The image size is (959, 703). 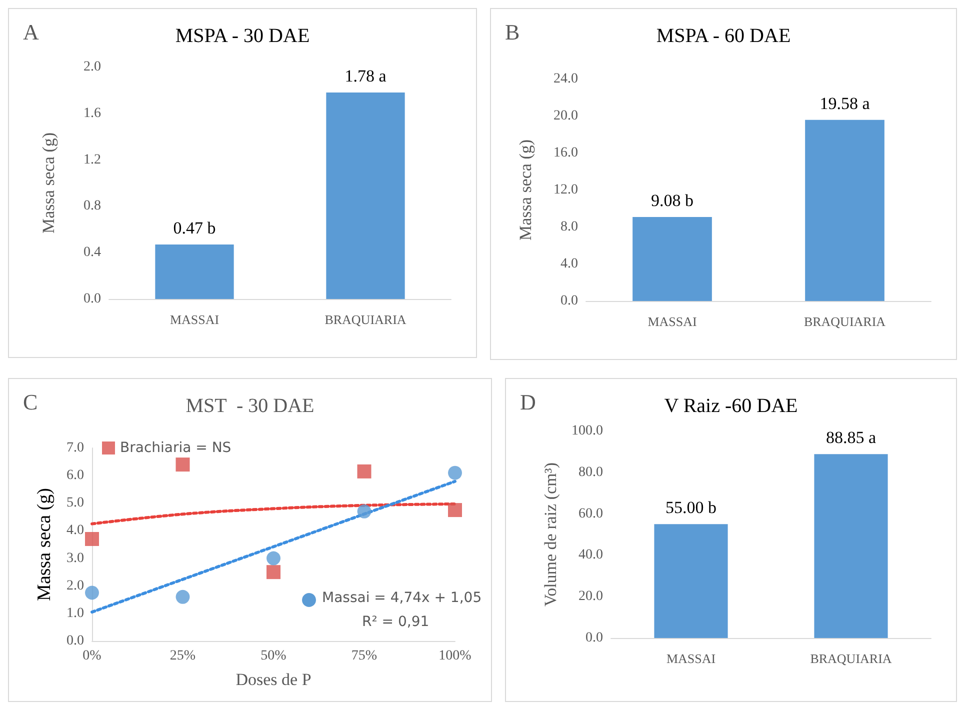 I want to click on x-tick-label: 0%, so click(x=92, y=656).